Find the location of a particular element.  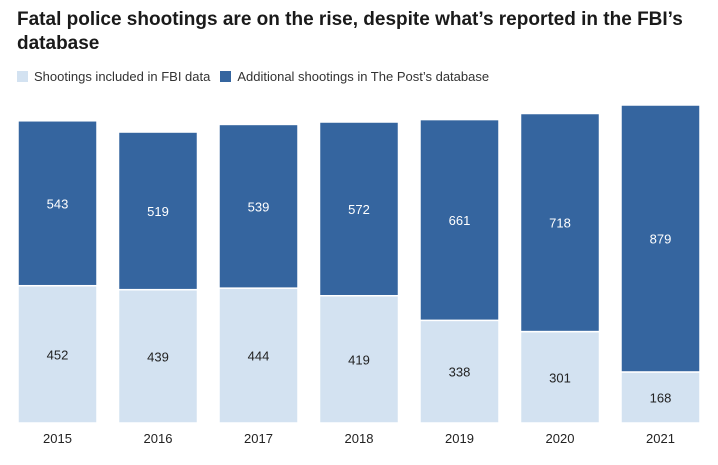

x-tick-label-2015: 2015 is located at coordinates (57, 438).